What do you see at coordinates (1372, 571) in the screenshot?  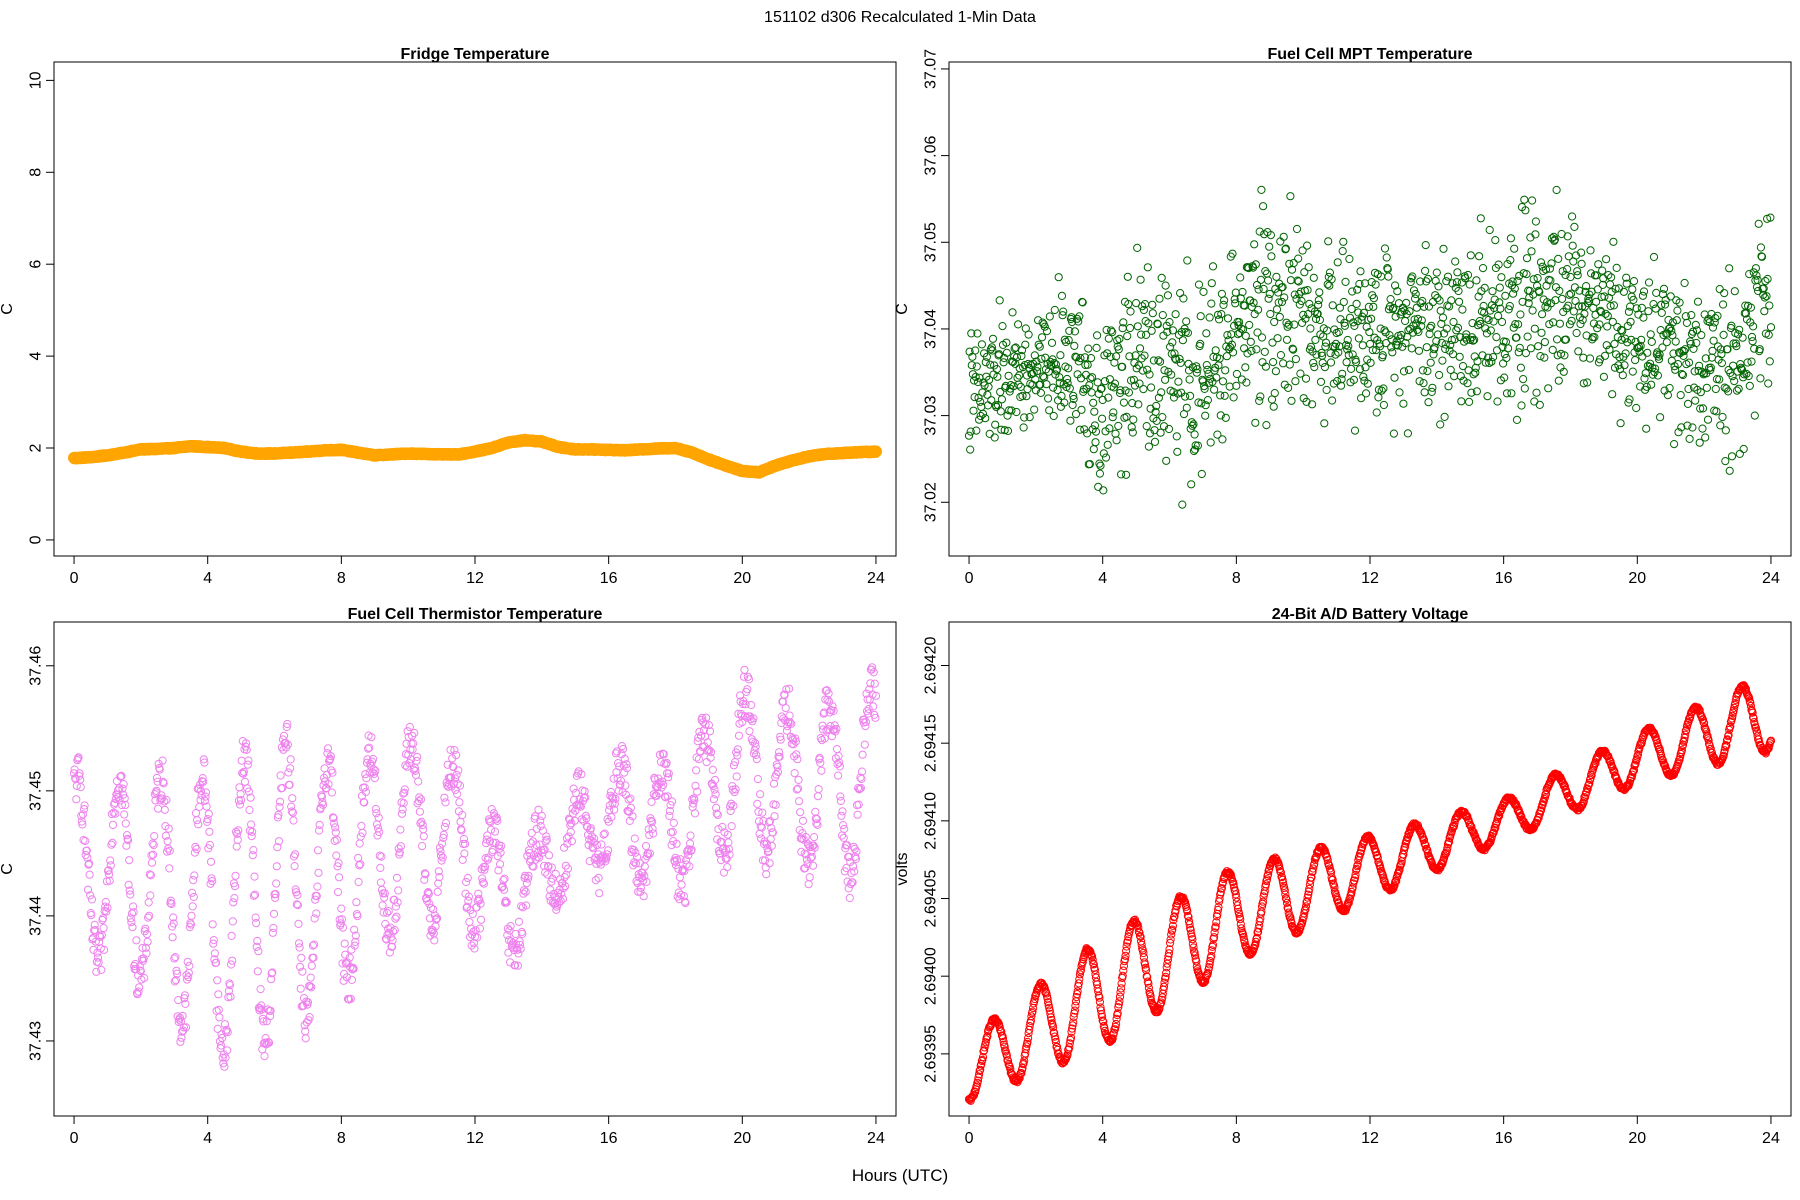 I see `x-axis: 0 4 8 12 16 20 24` at bounding box center [1372, 571].